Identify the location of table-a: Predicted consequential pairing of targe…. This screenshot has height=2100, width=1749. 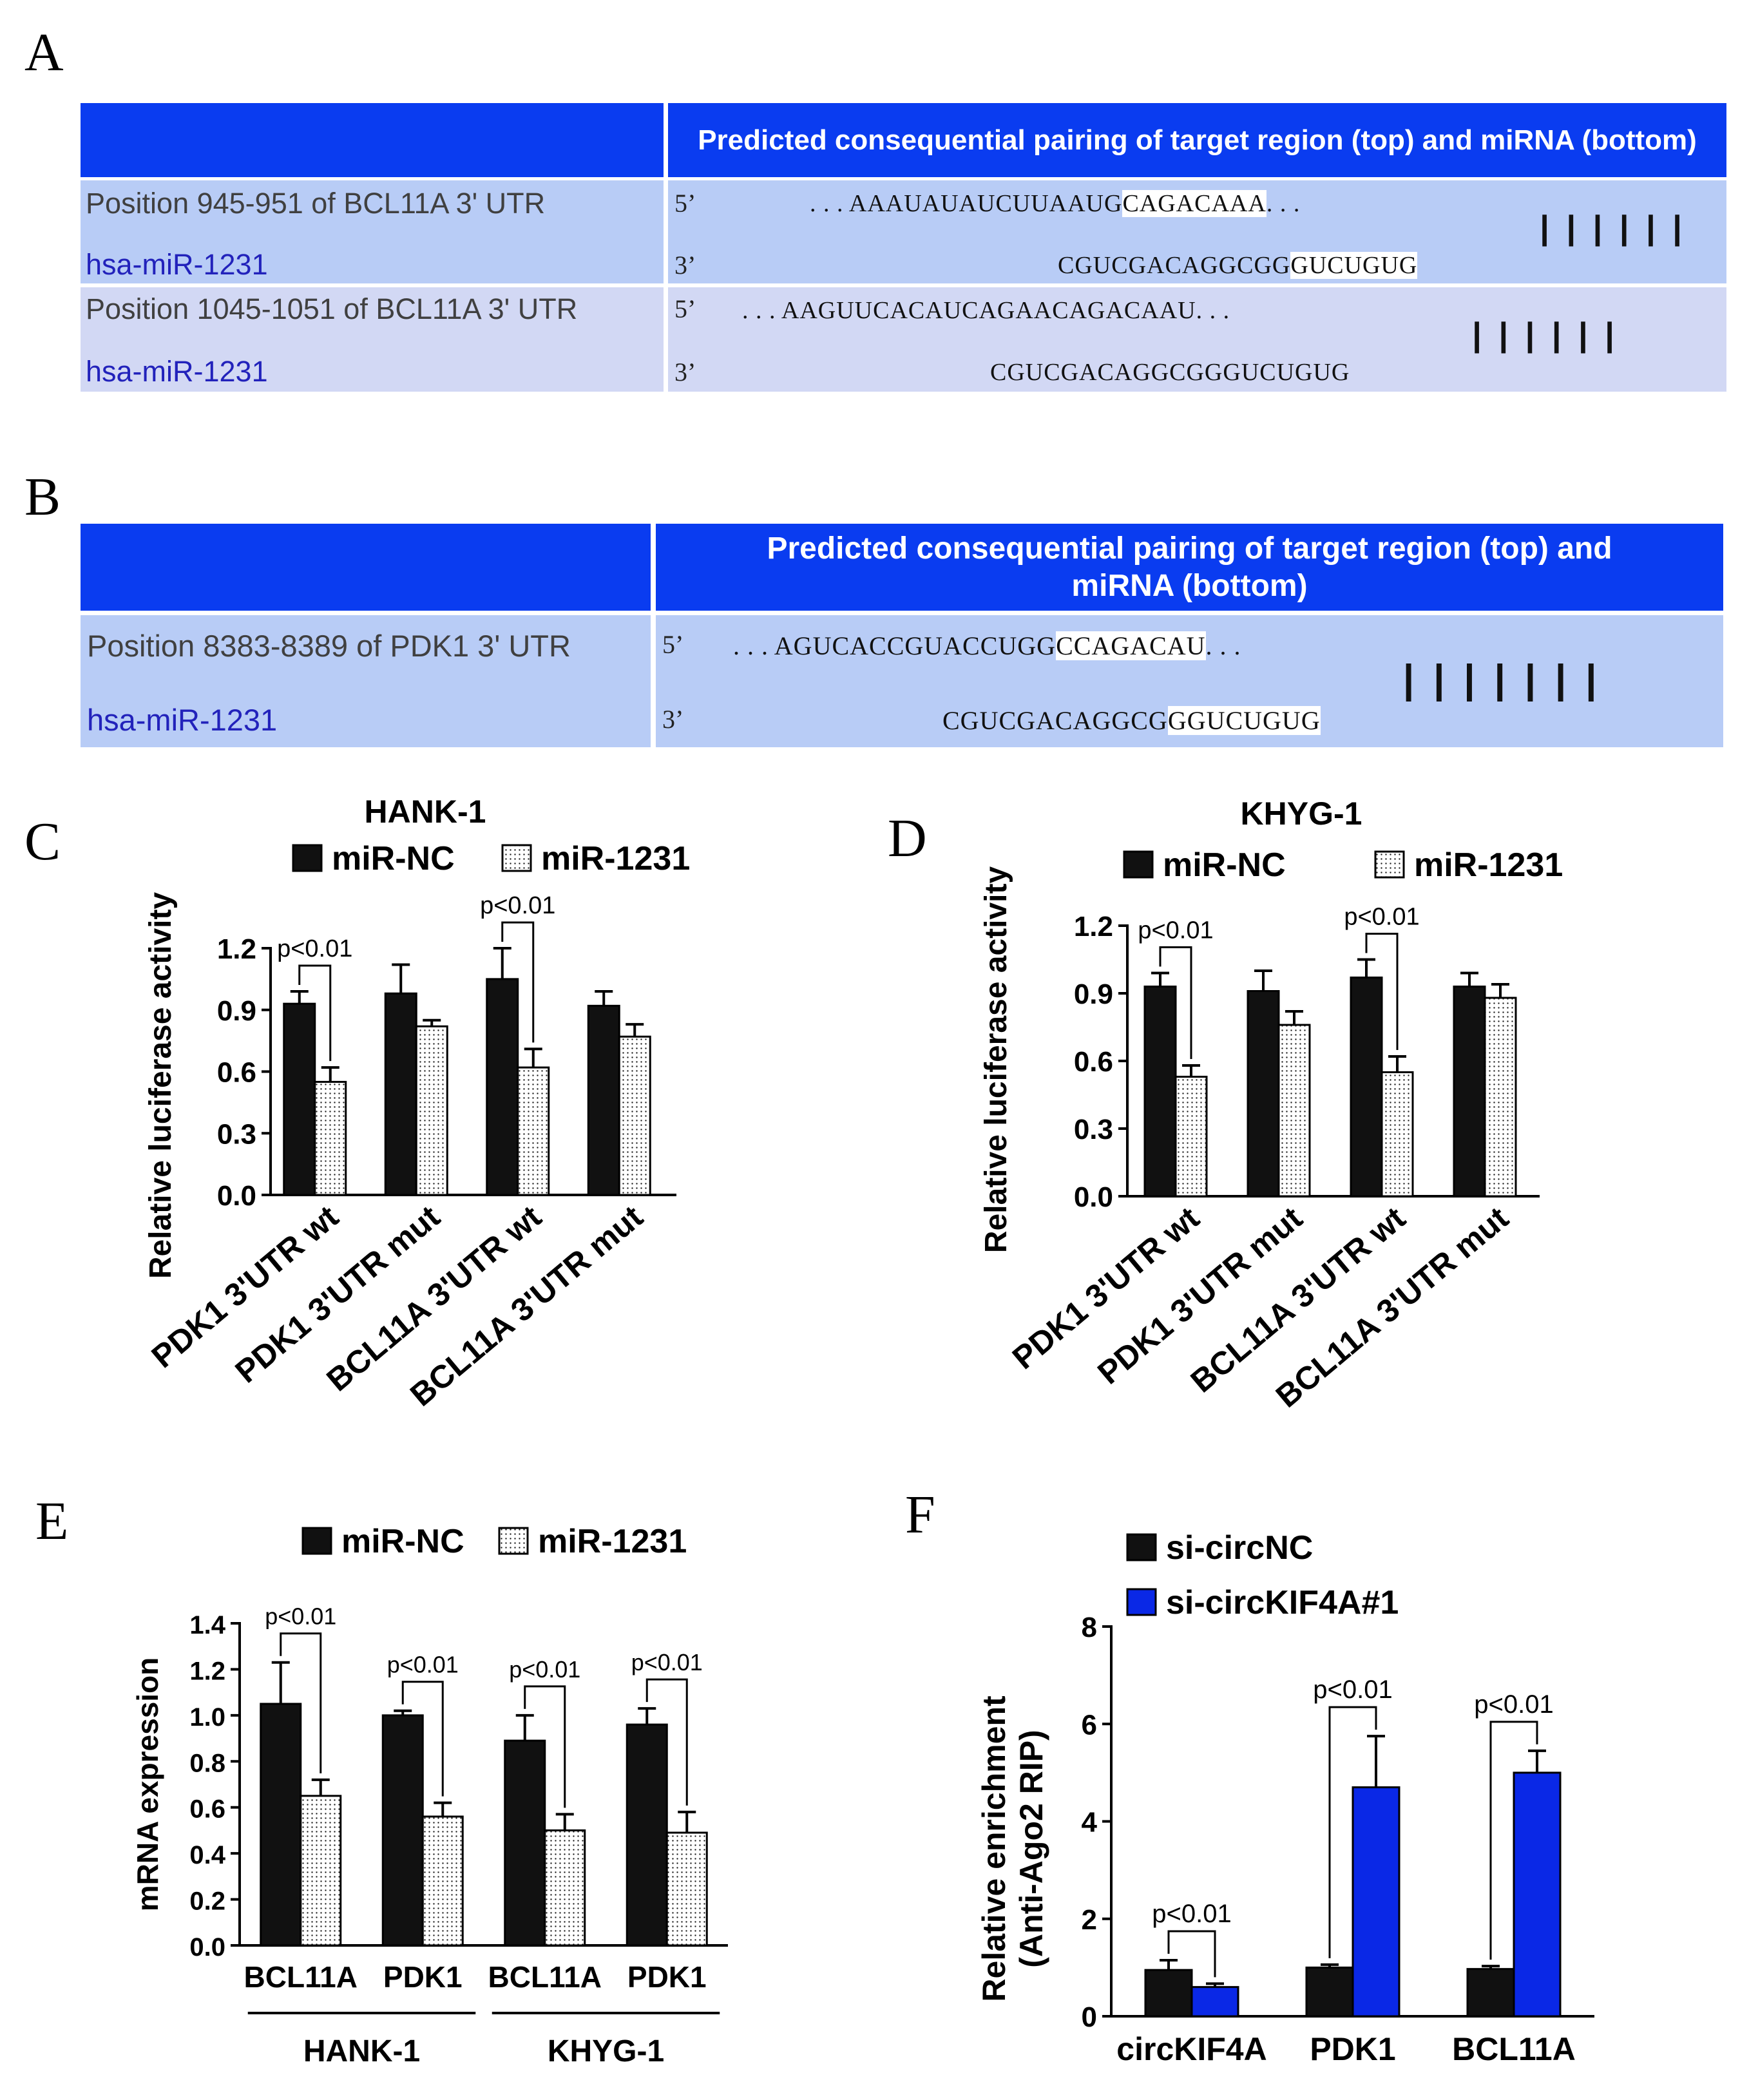
(903, 247).